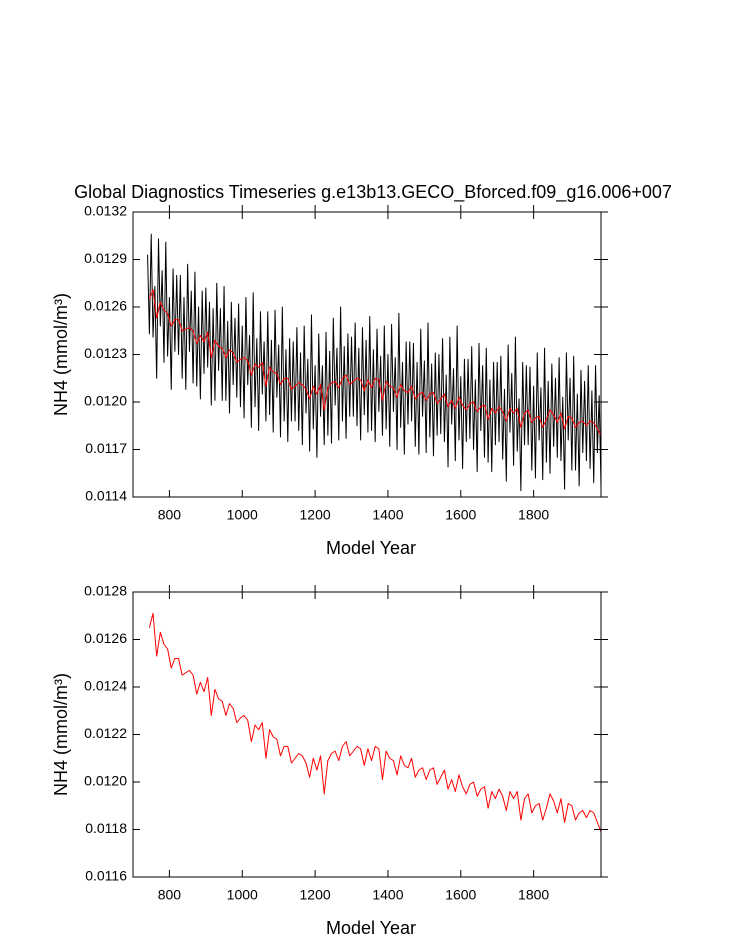  Describe the element at coordinates (105, 211) in the screenshot. I see `y-tick-label: 0.0132` at that location.